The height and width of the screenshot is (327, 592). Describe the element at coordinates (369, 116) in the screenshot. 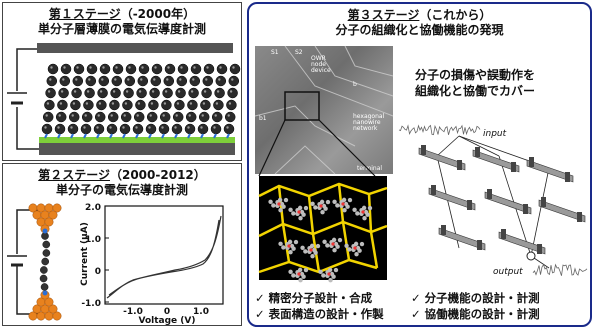

I see `svg-text: hexagonal` at that location.